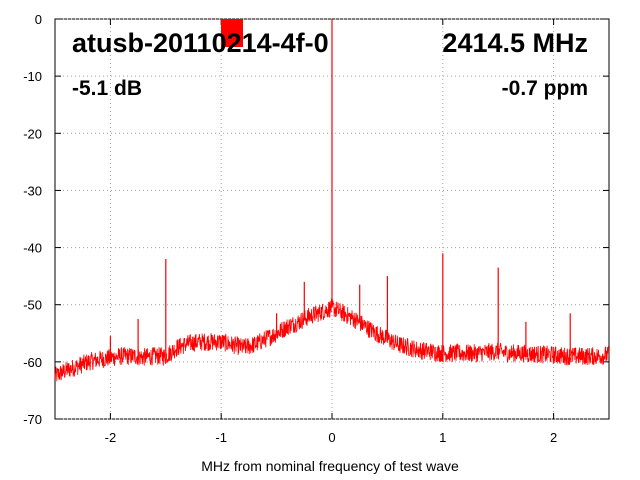  Describe the element at coordinates (232, 33) in the screenshot. I see `status-marker` at that location.